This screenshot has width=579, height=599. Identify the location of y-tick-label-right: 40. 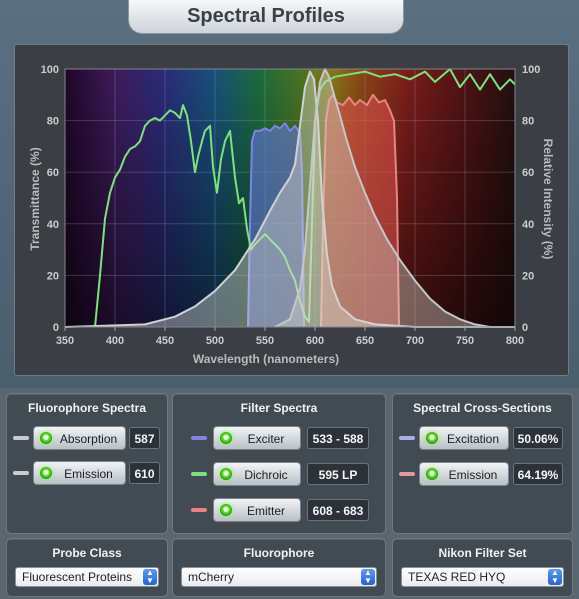
(528, 225).